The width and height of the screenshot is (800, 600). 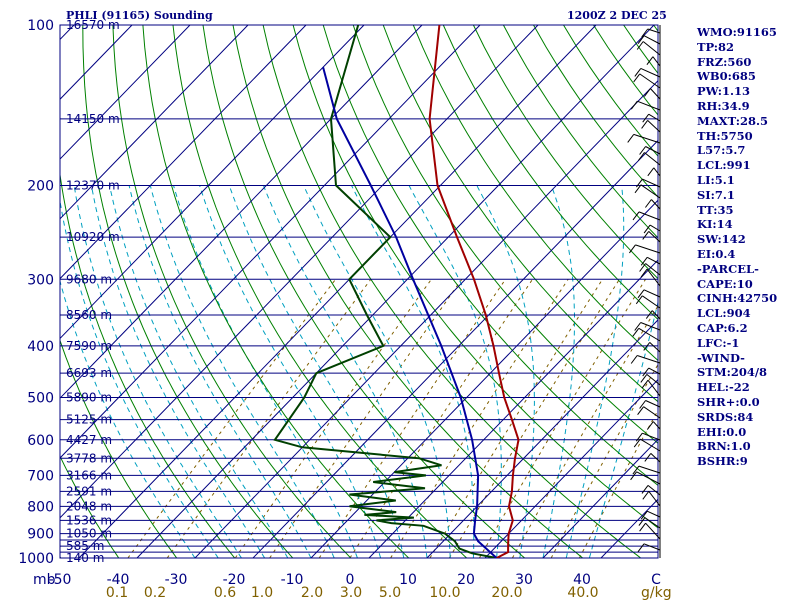 What do you see at coordinates (724, 313) in the screenshot?
I see `index-row: LCL:904` at bounding box center [724, 313].